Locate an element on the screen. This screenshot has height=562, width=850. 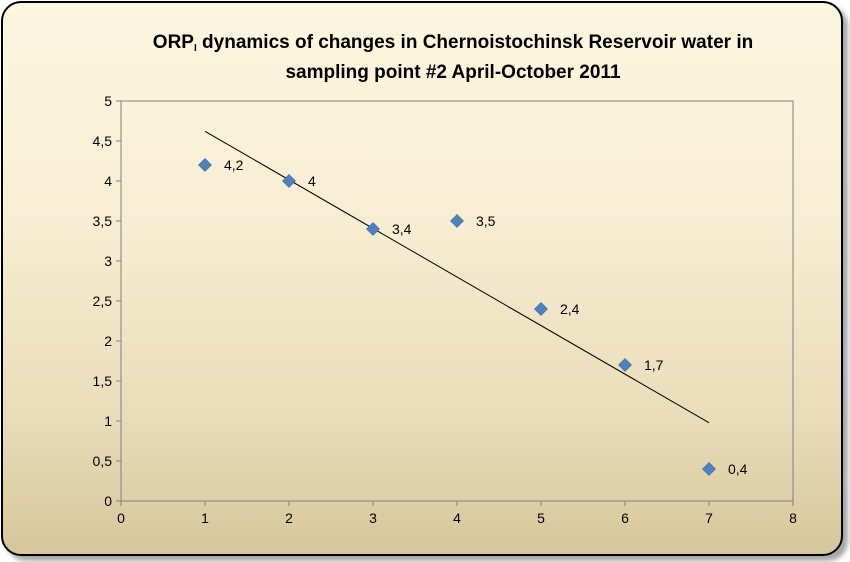
x-tick-label: 7 is located at coordinates (709, 518).